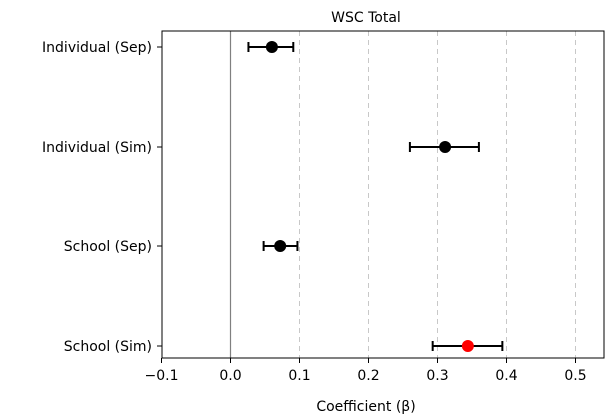  Describe the element at coordinates (230, 376) in the screenshot. I see `x-tick-label: 0.0` at that location.